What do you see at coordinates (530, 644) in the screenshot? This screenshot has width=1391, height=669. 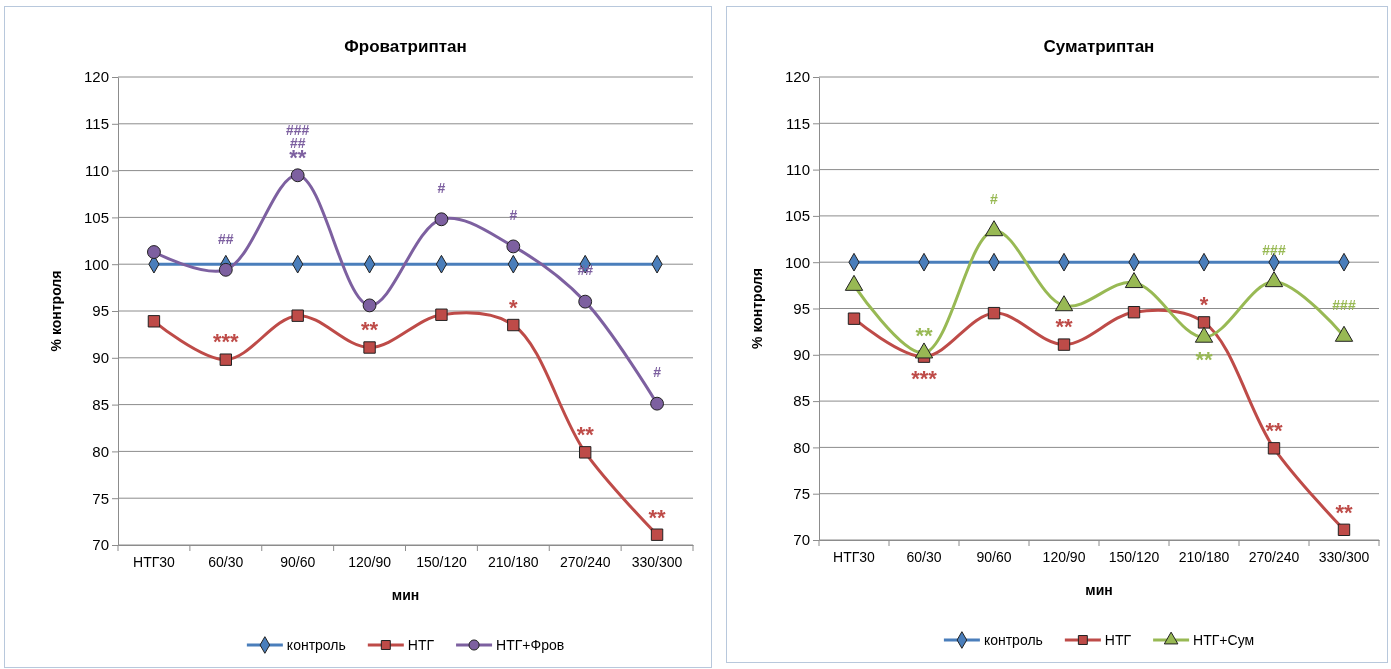 I see `legend-label: НТГ+Фров` at bounding box center [530, 644].